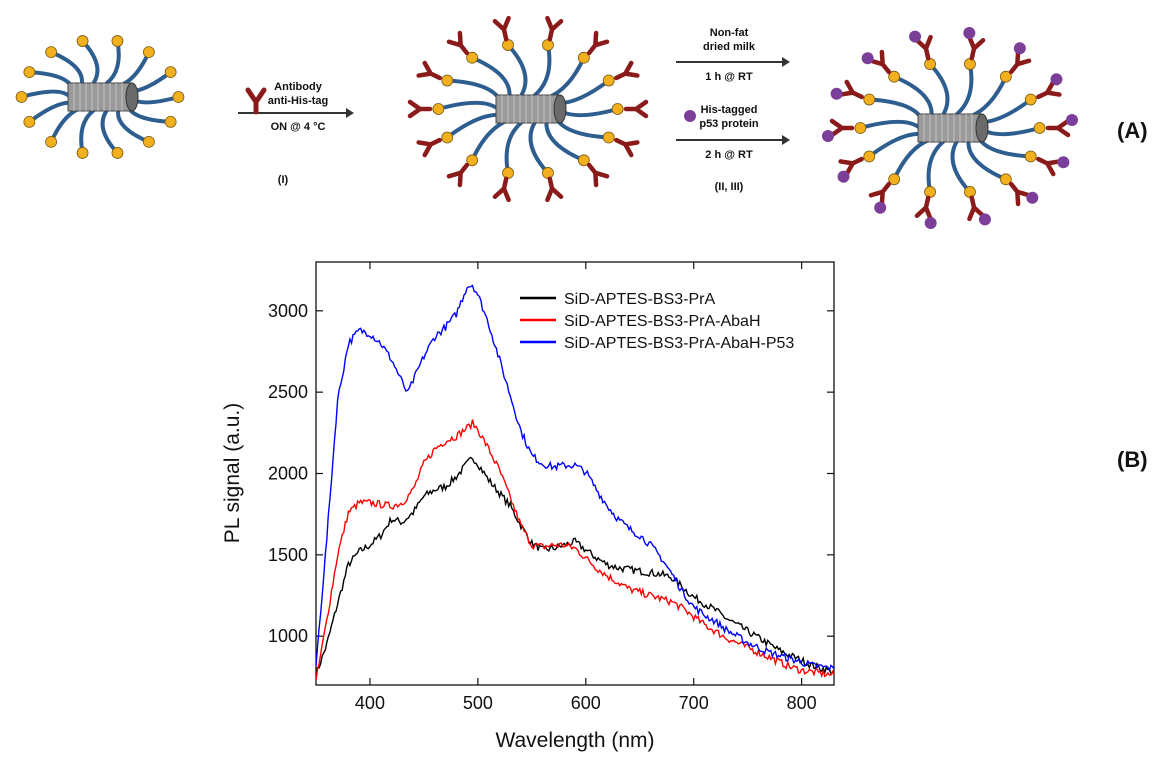 The image size is (1170, 778). Describe the element at coordinates (256, 101) in the screenshot. I see `antibody-icon` at that location.